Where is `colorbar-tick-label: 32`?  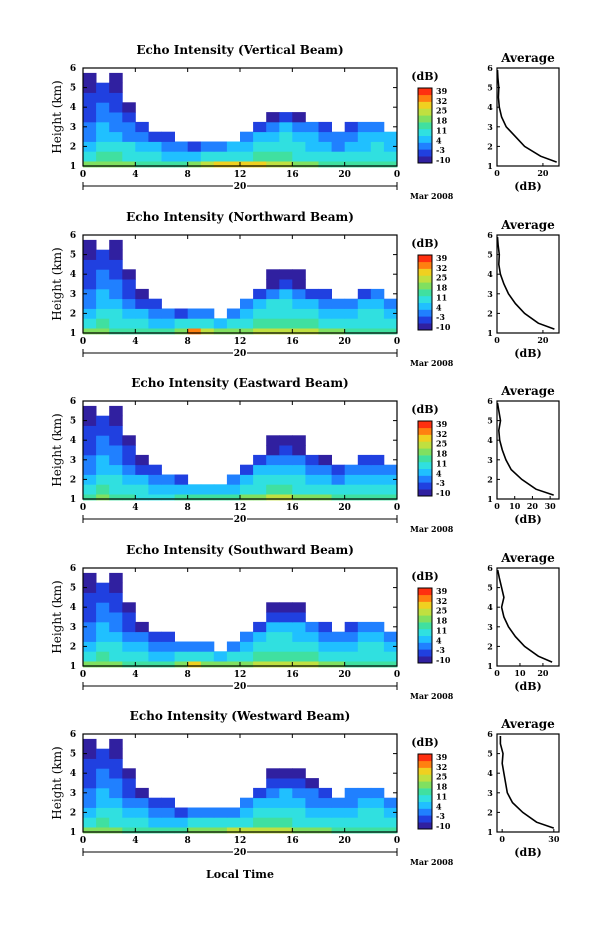 colorbar-tick-label: 32 is located at coordinates (441, 601).